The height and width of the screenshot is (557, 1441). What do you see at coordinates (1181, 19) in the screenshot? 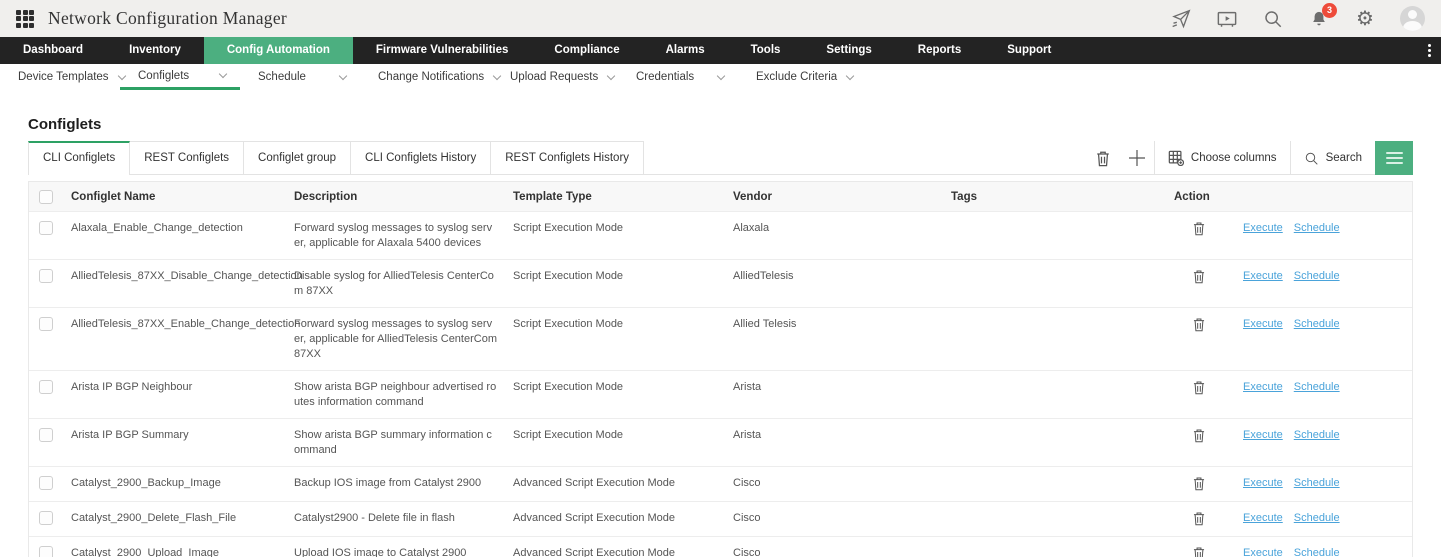
I see `launch-rocket-icon` at bounding box center [1181, 19].